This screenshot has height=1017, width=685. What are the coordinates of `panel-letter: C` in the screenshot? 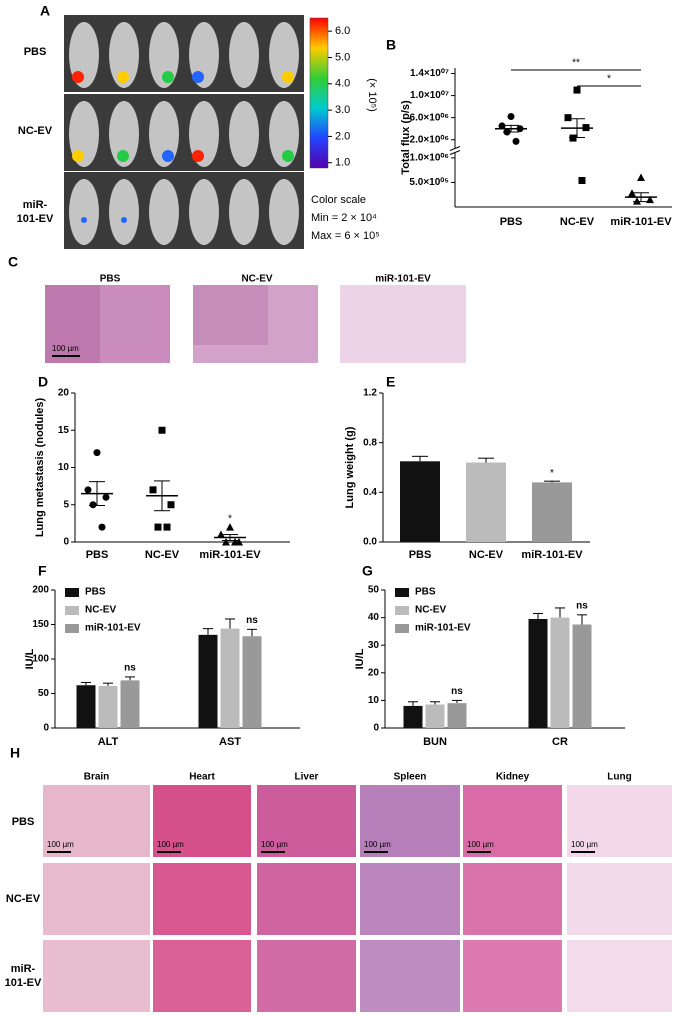 It's located at (13, 262).